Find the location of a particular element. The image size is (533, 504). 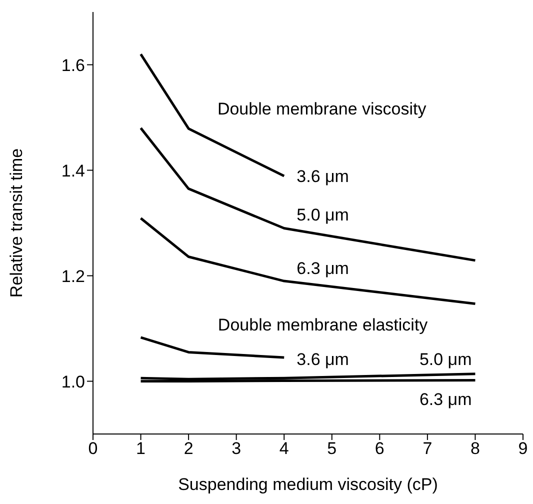

x-tick-label: 1 is located at coordinates (141, 448).